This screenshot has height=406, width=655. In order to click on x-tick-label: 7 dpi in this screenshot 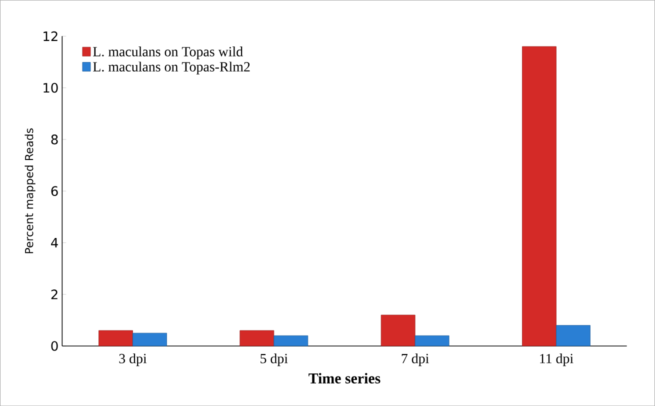, I will do `click(415, 359)`.